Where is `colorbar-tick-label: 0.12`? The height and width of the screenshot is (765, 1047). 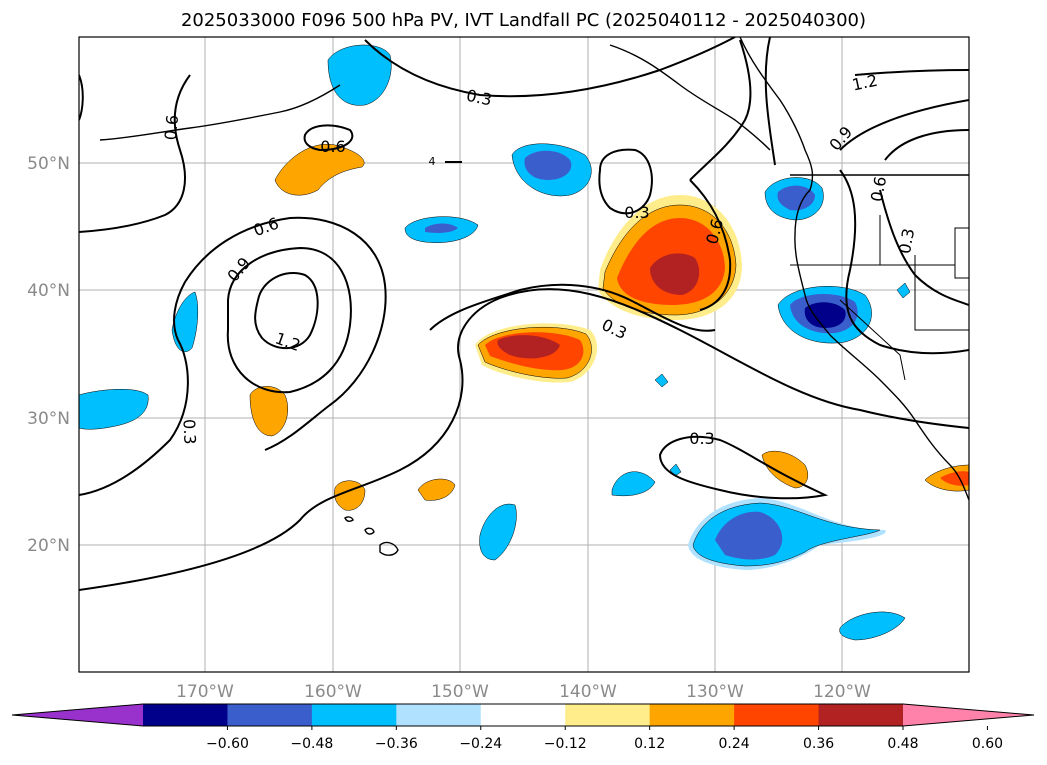
colorbar-tick-label: 0.12 is located at coordinates (649, 744).